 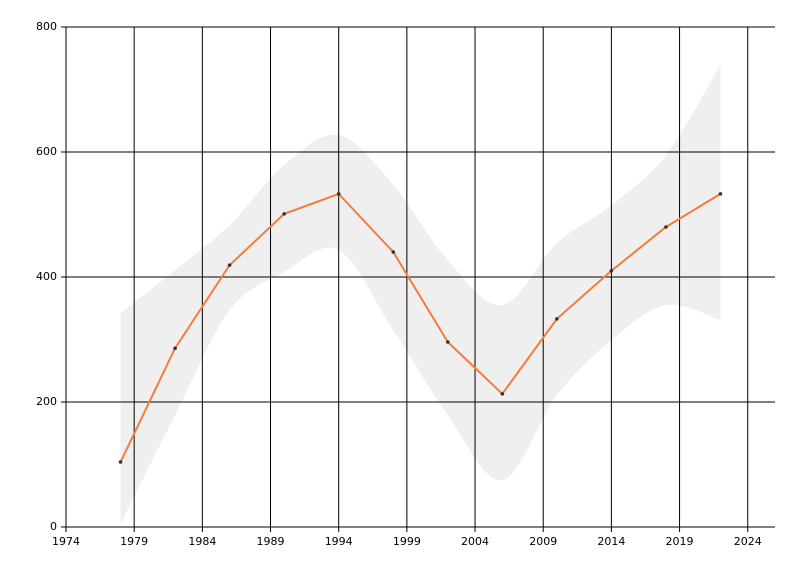 What do you see at coordinates (271, 541) in the screenshot?
I see `x-tick-label: 1989` at bounding box center [271, 541].